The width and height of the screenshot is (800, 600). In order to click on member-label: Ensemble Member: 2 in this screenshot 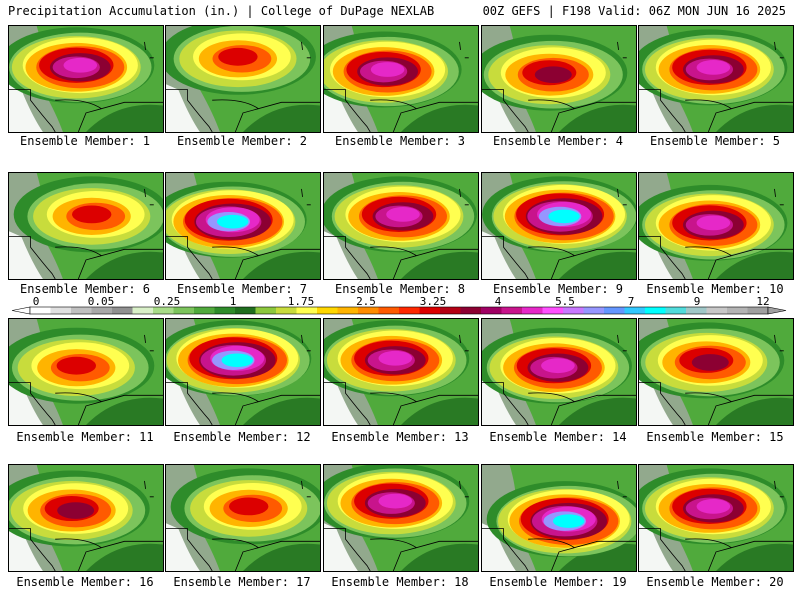, I will do `click(242, 141)`.